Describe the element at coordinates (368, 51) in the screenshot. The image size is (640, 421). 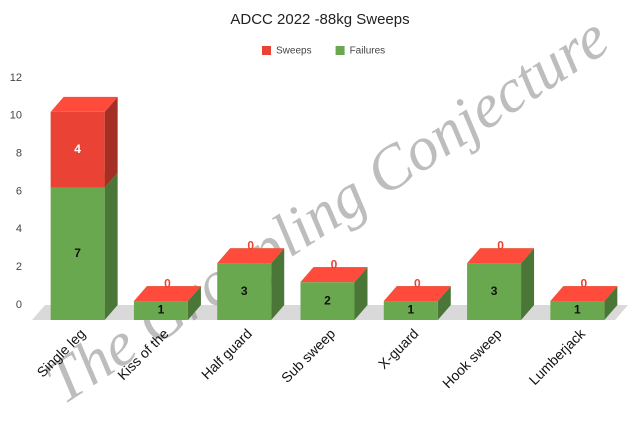
I see `legend-label: Failures` at that location.